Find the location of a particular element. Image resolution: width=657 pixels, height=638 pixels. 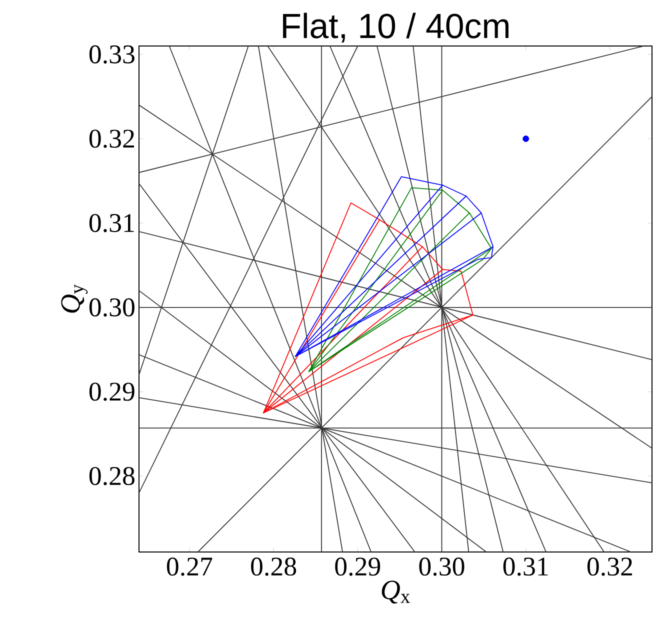

chart-title: Flat, 10 / 40cm is located at coordinates (395, 27).